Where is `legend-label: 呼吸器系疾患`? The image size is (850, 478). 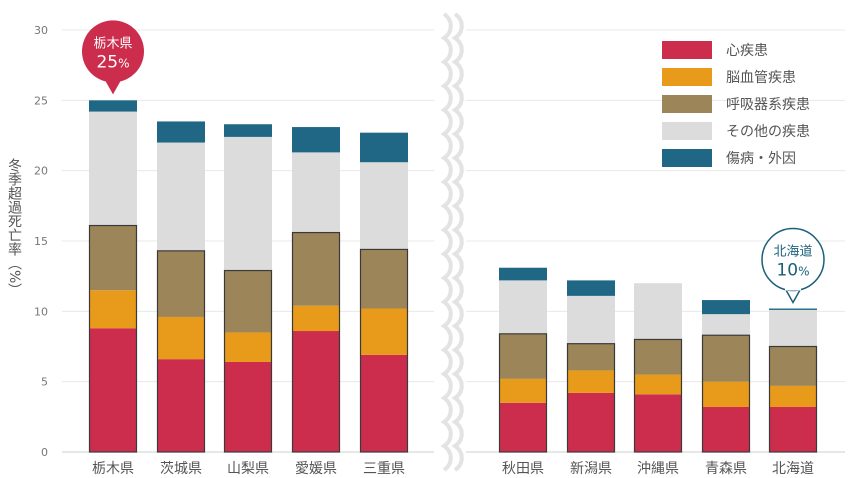
legend-label: 呼吸器系疾患 is located at coordinates (768, 104).